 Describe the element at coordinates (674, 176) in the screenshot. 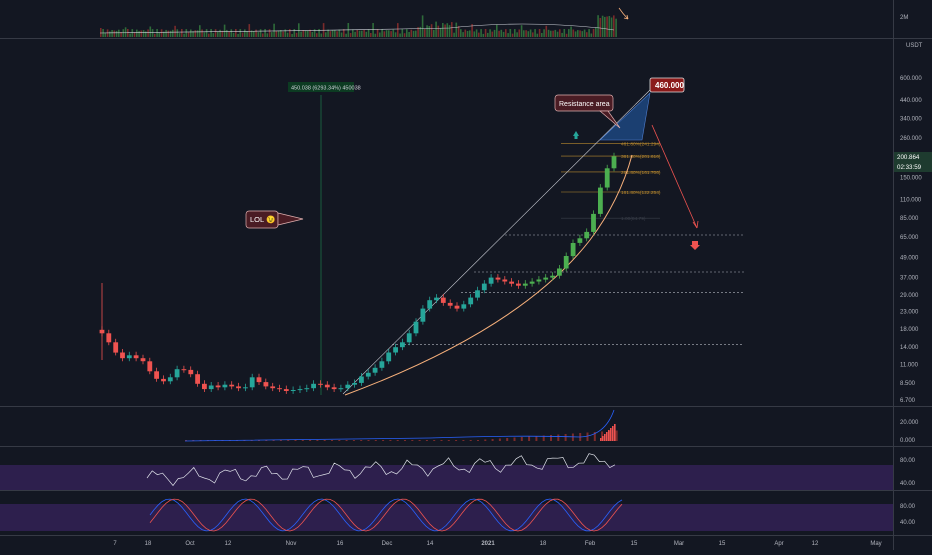

I see `projection-arrow` at that location.